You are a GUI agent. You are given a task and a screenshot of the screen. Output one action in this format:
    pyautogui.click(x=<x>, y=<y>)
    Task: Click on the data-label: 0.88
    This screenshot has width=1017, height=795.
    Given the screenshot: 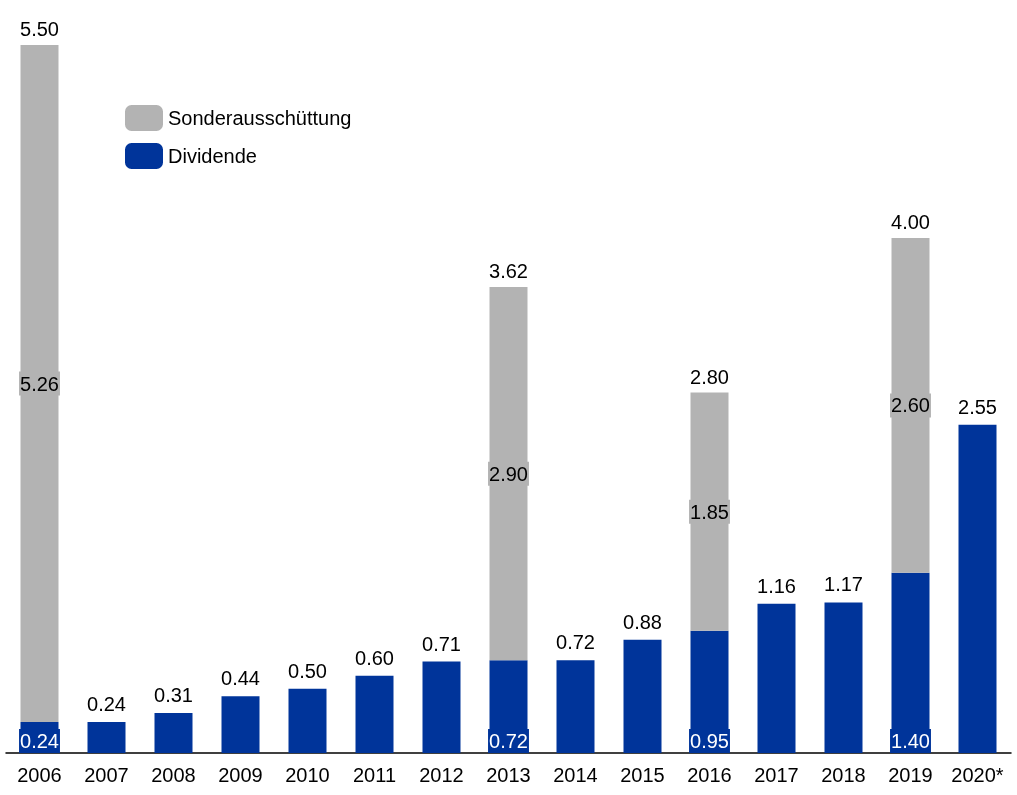 What is the action you would take?
    pyautogui.click(x=642, y=621)
    